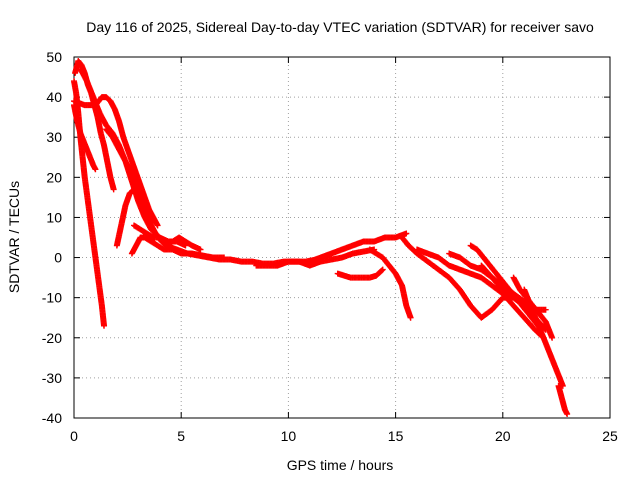 The image size is (640, 480). Describe the element at coordinates (52, 338) in the screenshot. I see `y-tick-label: -20` at that location.